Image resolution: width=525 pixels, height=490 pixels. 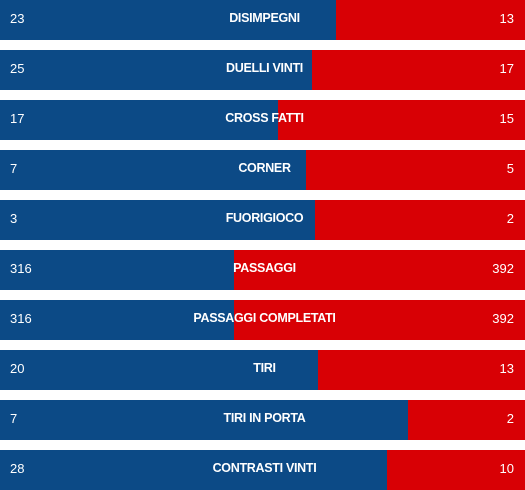 I want to click on stat-label: FUORIGIOCO, so click(x=264, y=218).